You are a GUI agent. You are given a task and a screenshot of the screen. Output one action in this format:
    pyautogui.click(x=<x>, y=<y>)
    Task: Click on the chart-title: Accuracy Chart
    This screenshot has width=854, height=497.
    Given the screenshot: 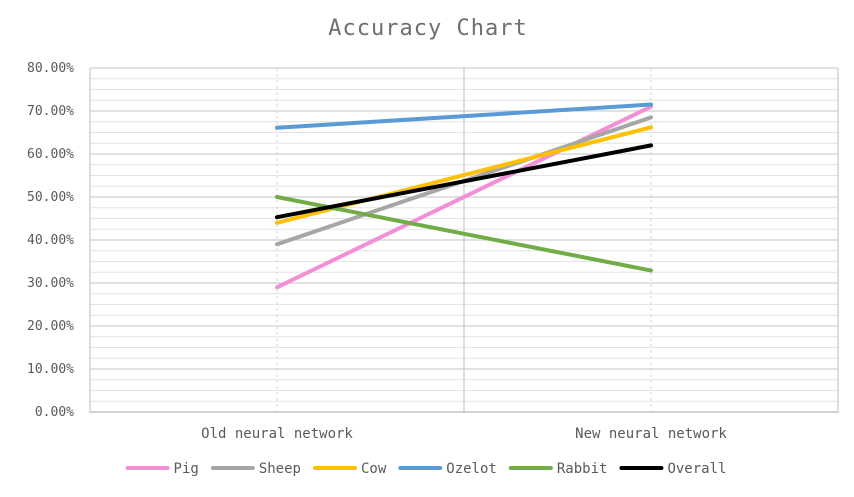 What is the action you would take?
    pyautogui.click(x=427, y=28)
    